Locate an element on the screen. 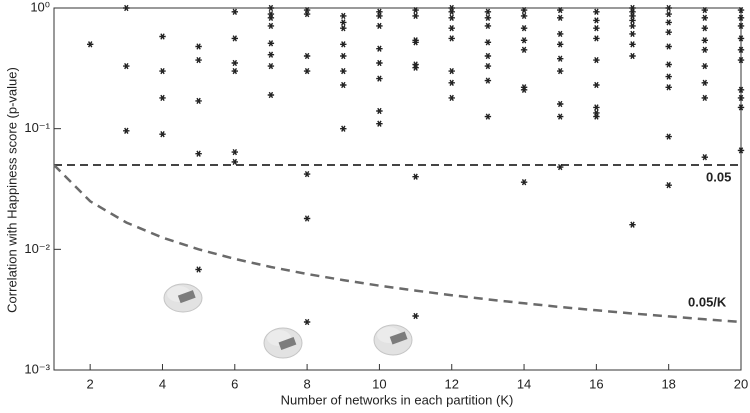  y-tick-label: 10⁻¹ is located at coordinates (37, 127).